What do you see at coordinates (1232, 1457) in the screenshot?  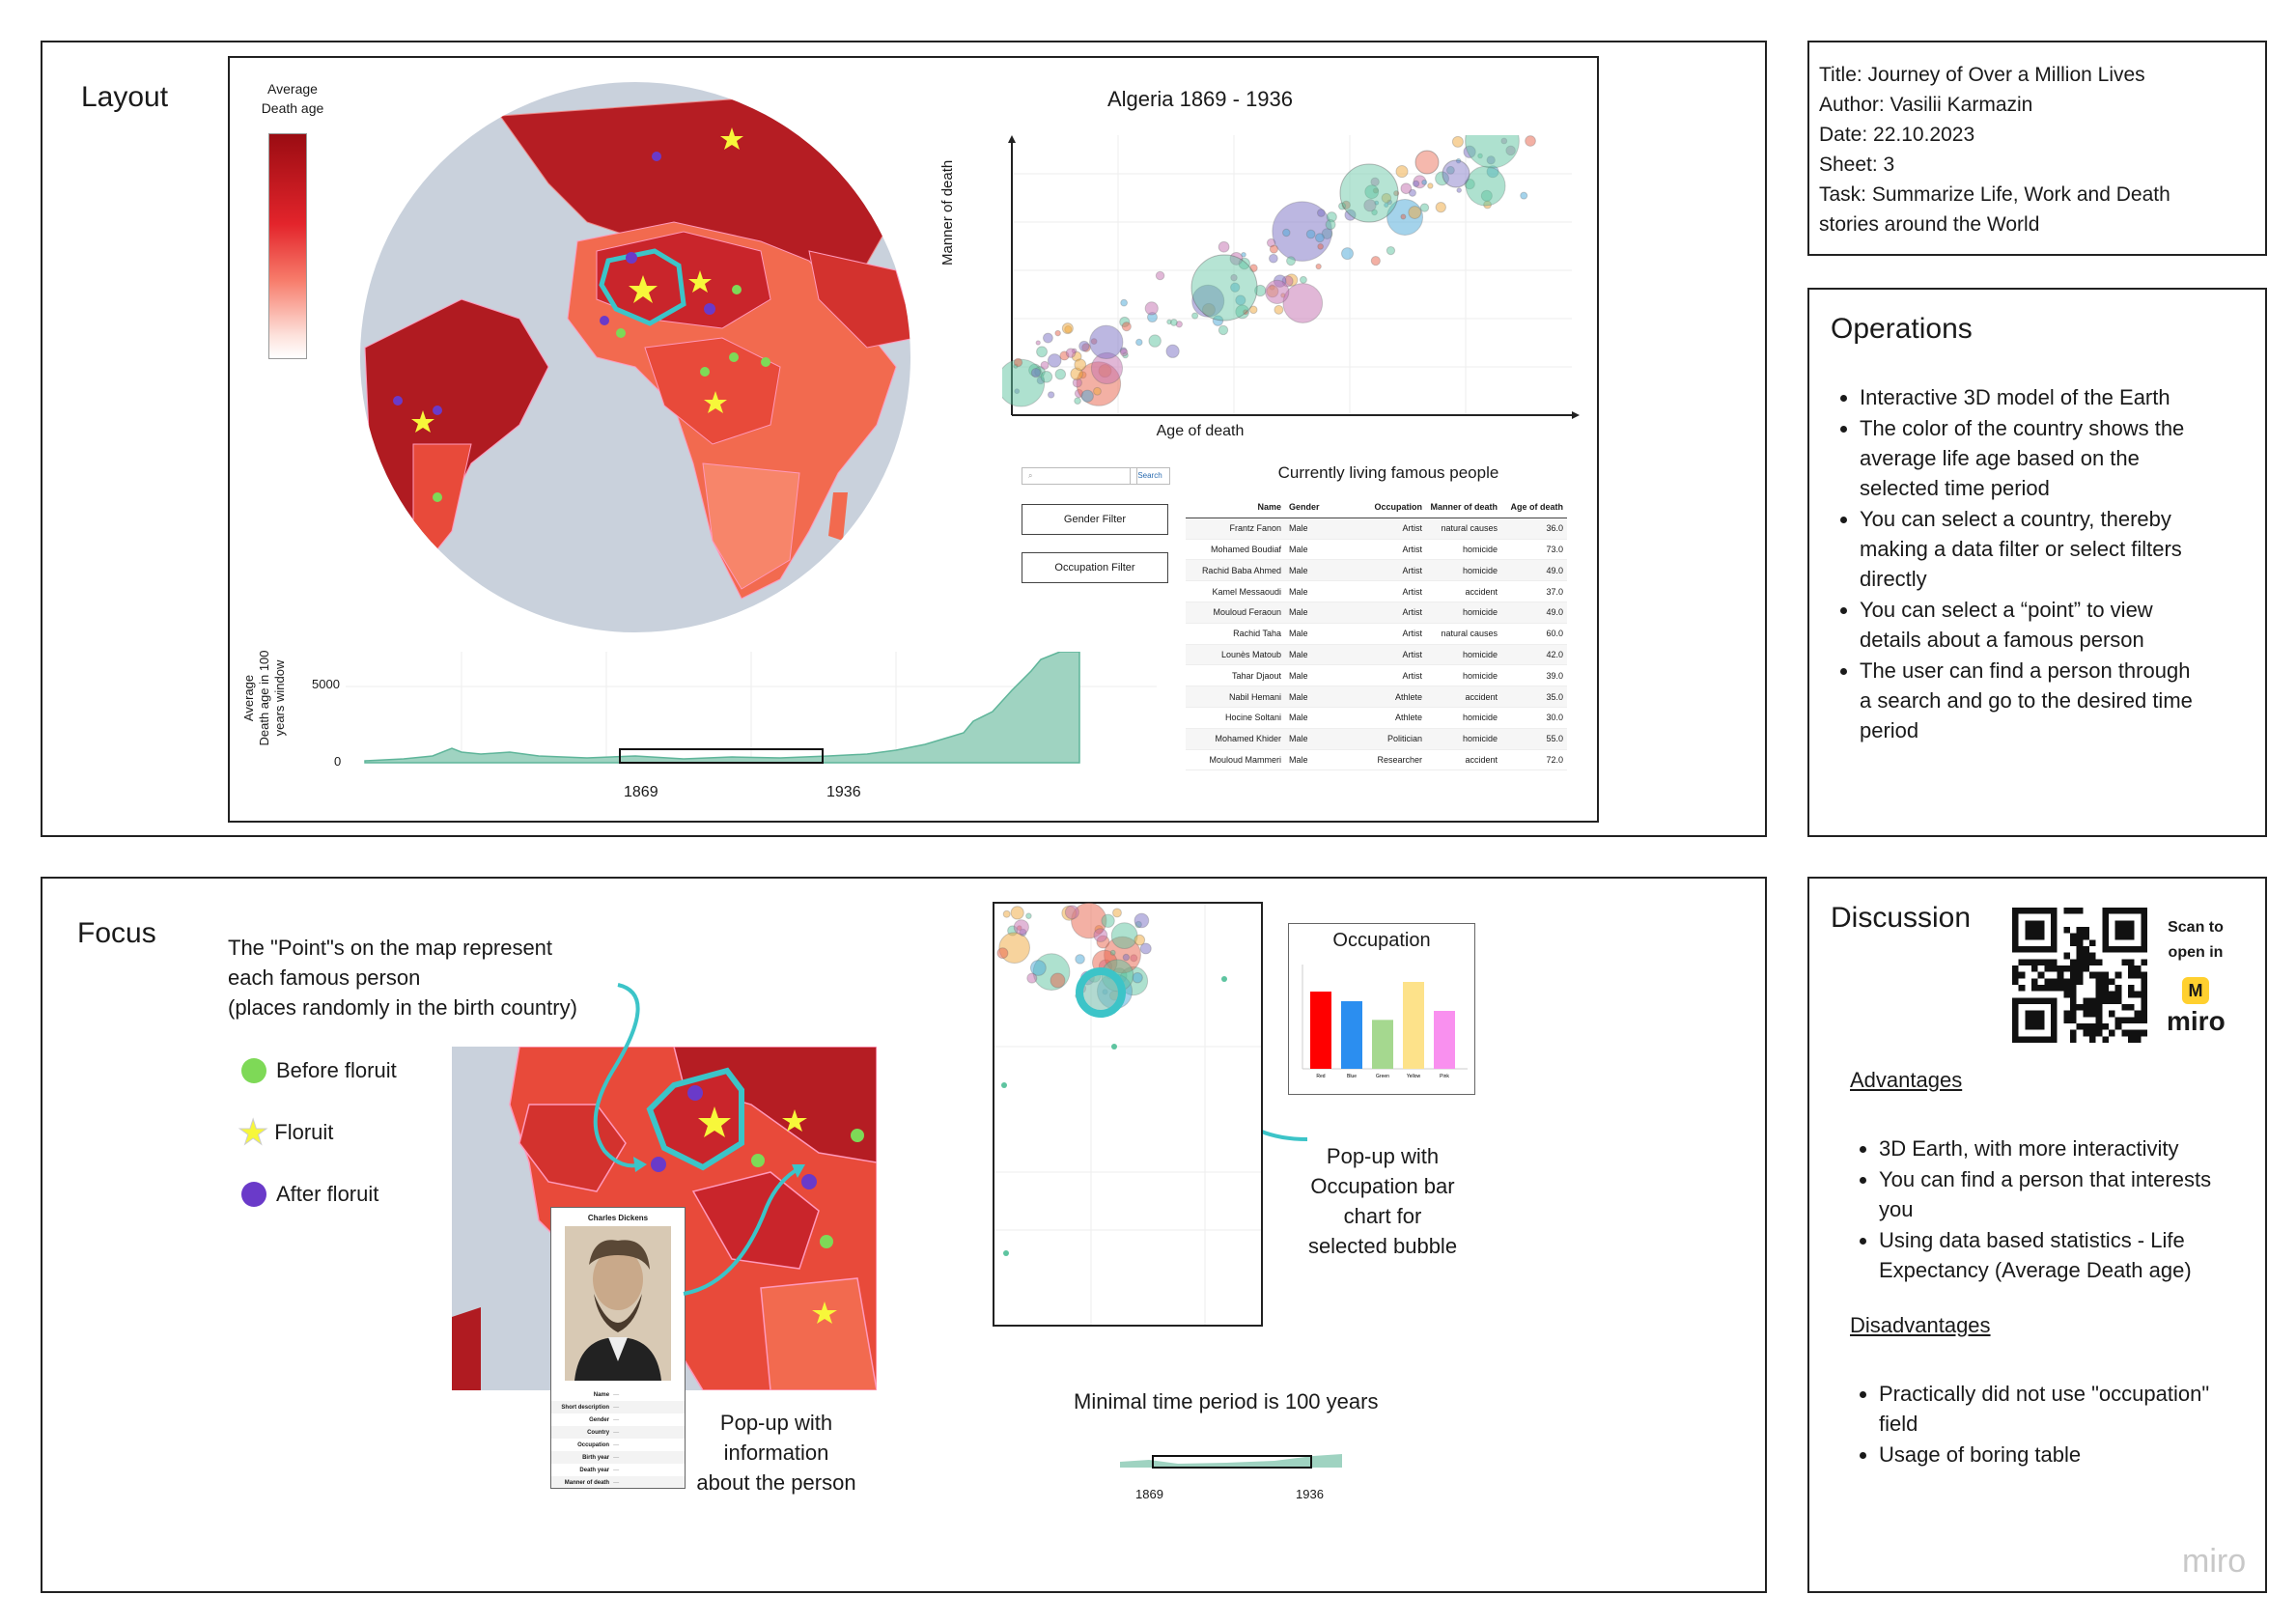 I see `mini-timeline` at bounding box center [1232, 1457].